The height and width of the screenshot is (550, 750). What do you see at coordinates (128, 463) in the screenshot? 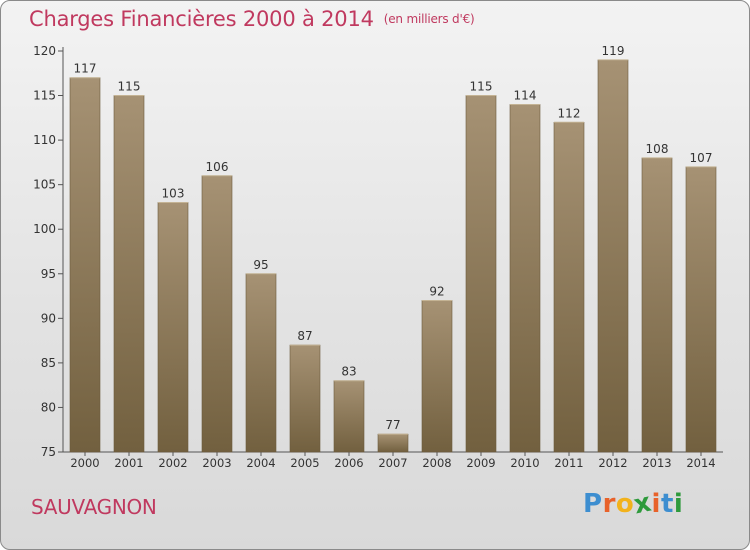
I see `x-tick-label: 2001` at bounding box center [128, 463].